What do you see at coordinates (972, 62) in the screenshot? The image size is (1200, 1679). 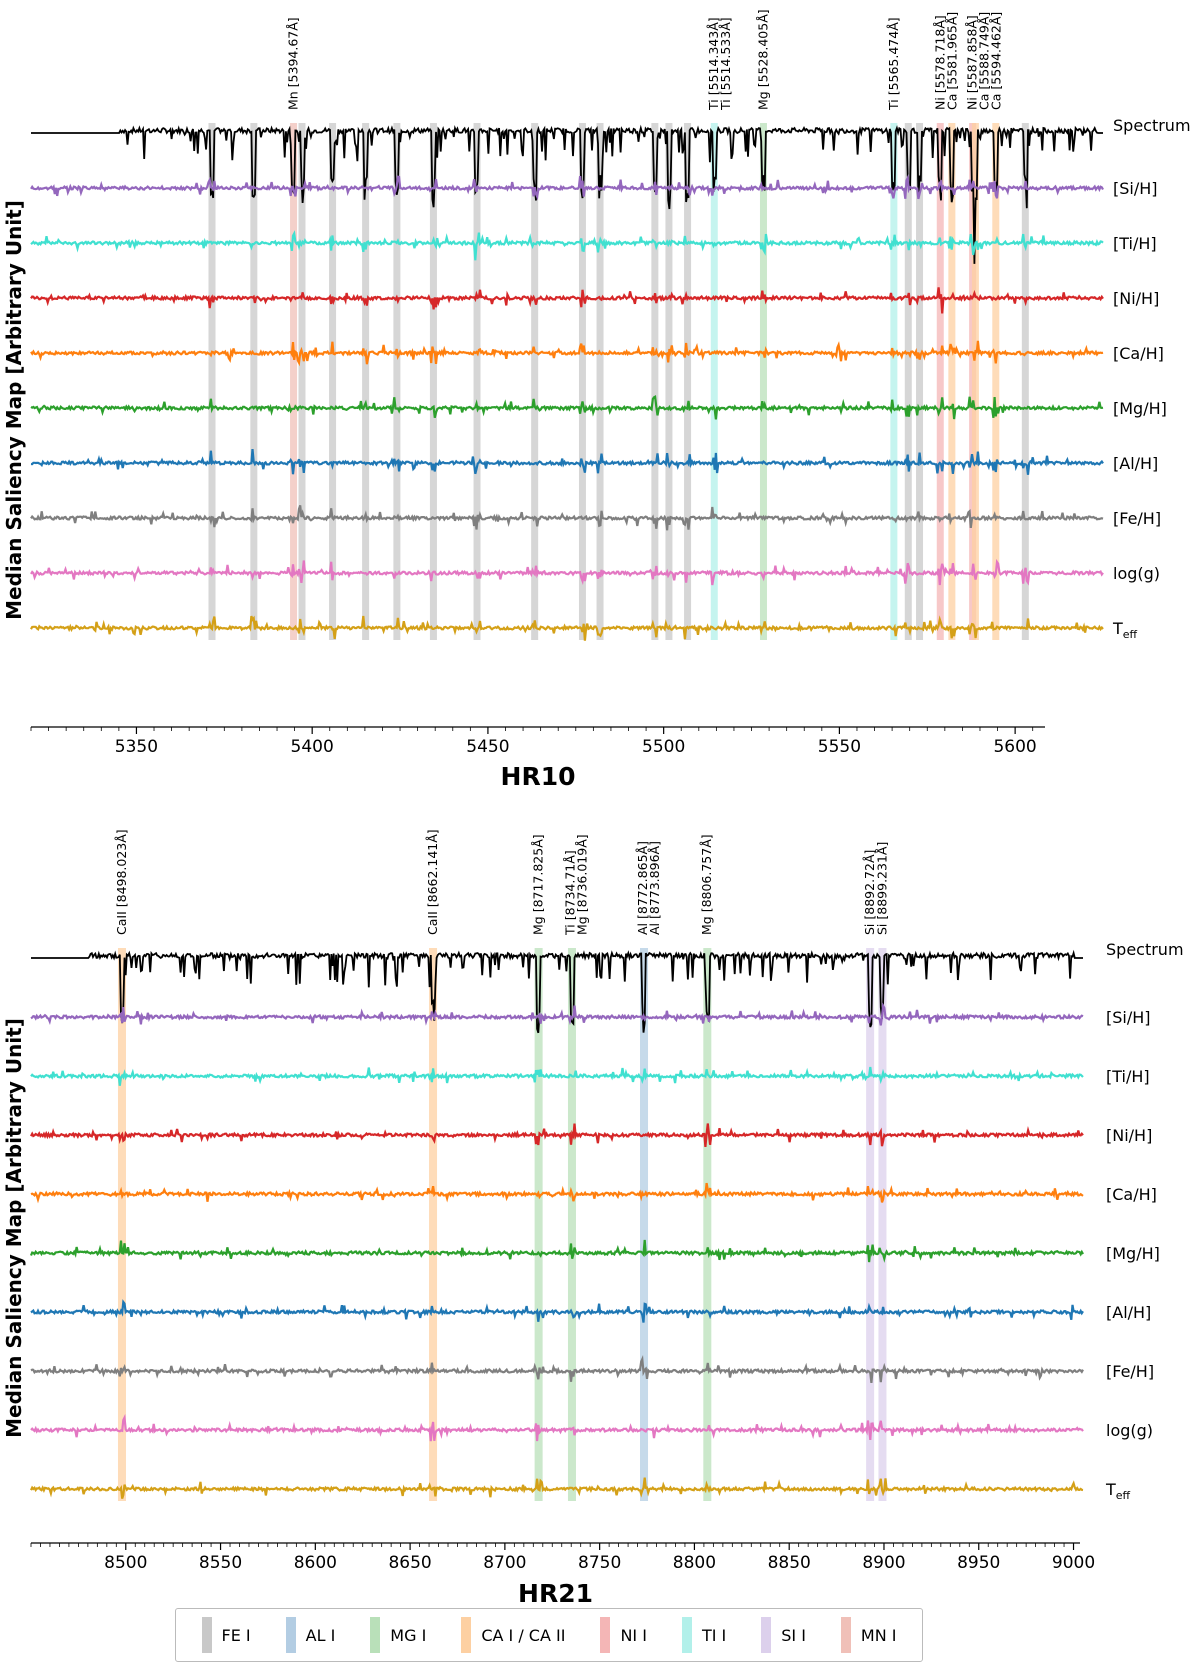 I see `line-annotation: Ni [5587.858Å]` at bounding box center [972, 62].